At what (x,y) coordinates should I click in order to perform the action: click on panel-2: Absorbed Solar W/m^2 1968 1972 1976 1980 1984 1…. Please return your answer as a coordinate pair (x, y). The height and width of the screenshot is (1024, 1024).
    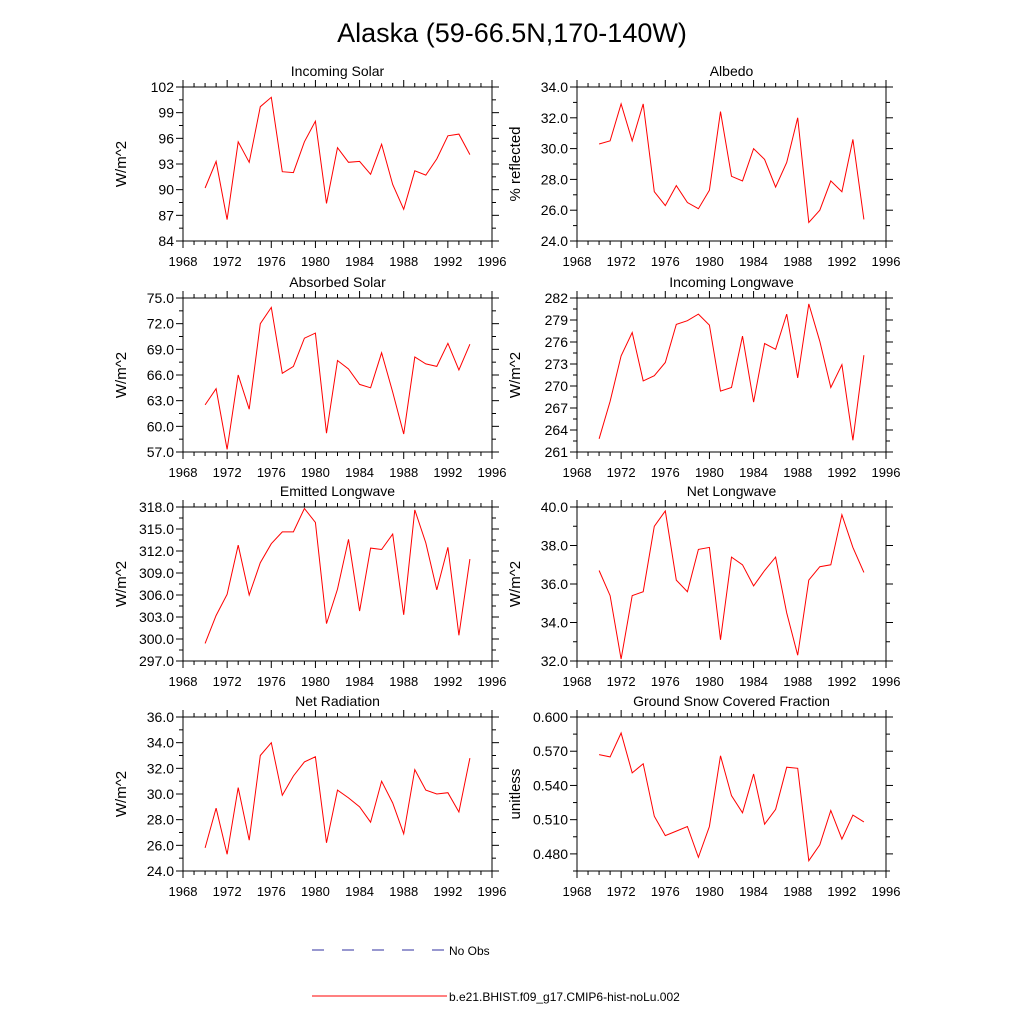
    Looking at the image, I should click on (309, 377).